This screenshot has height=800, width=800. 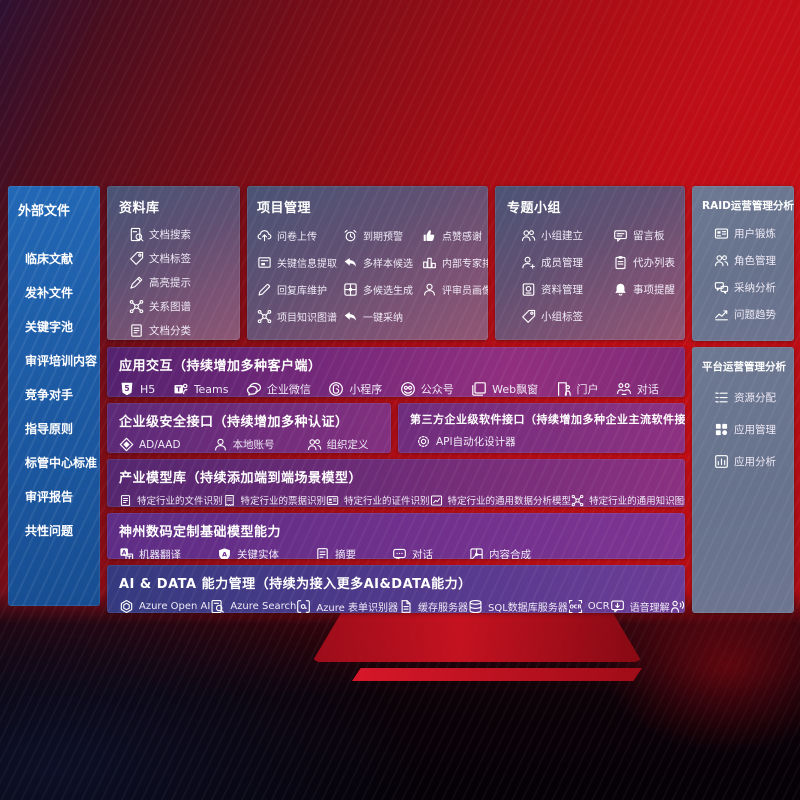 What do you see at coordinates (752, 429) in the screenshot?
I see `panel-item: 应用管理` at bounding box center [752, 429].